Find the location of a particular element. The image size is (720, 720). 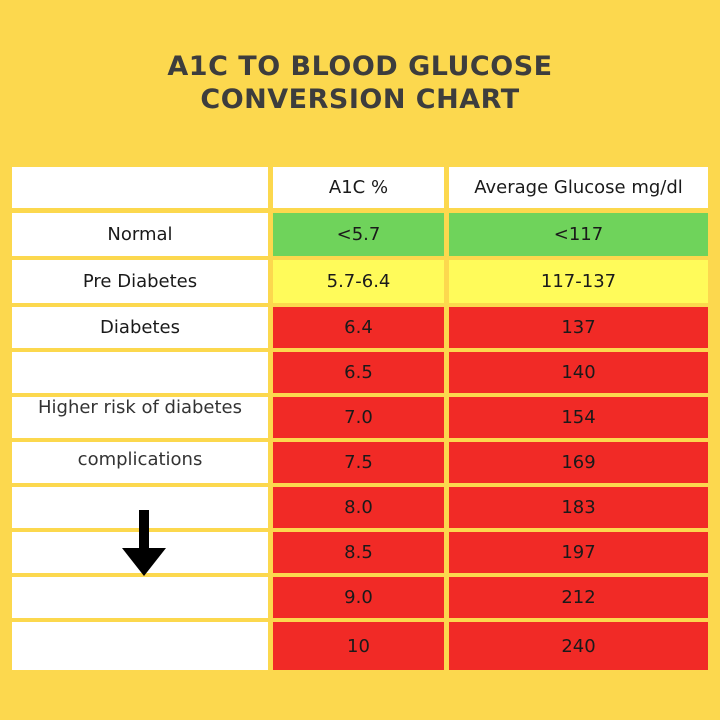

row-prediabetes-a1c: 5.7-6.4 is located at coordinates (358, 281).